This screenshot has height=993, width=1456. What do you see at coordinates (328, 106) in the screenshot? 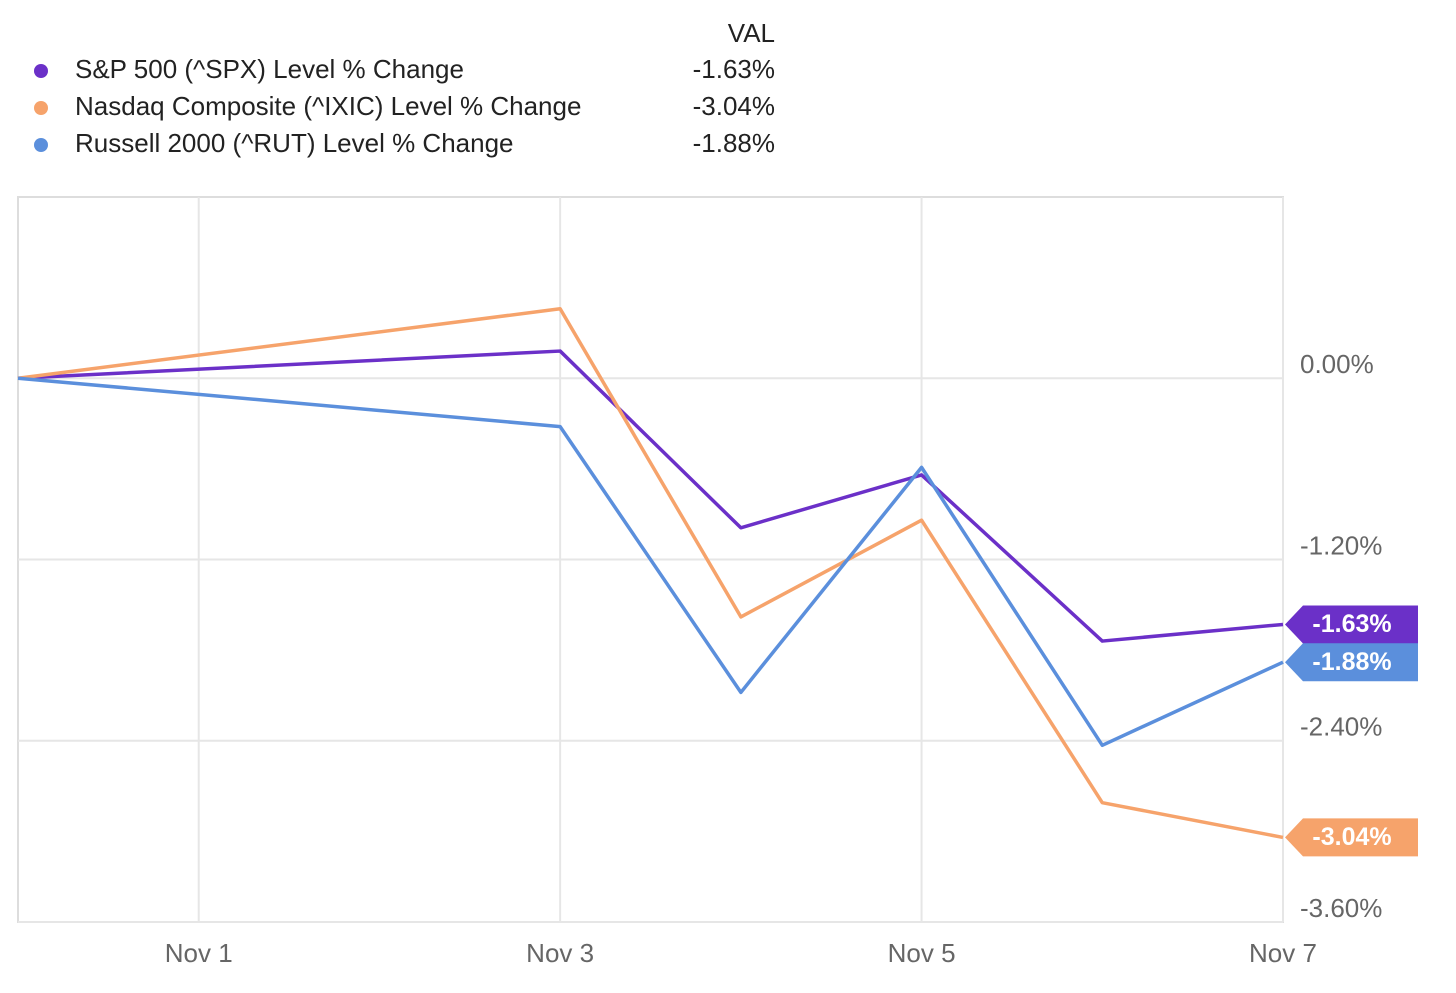
I see `legend-label: Nasdaq Composite (^IXIC) Level % Change` at bounding box center [328, 106].